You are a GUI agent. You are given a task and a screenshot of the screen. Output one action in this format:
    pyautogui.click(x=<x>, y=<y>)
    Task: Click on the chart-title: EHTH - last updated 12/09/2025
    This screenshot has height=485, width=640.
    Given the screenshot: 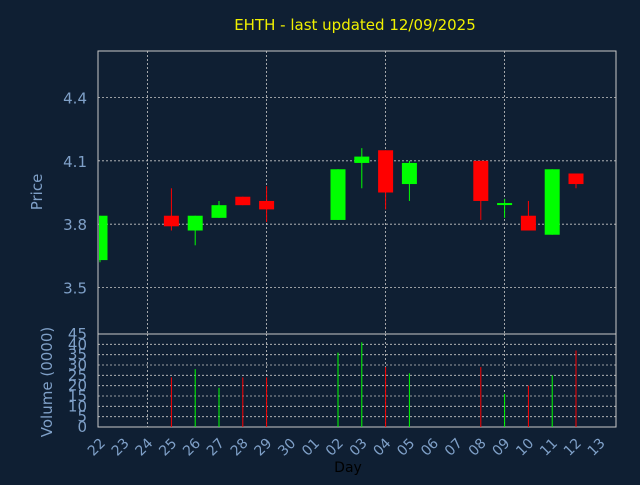 What is the action you would take?
    pyautogui.click(x=355, y=25)
    